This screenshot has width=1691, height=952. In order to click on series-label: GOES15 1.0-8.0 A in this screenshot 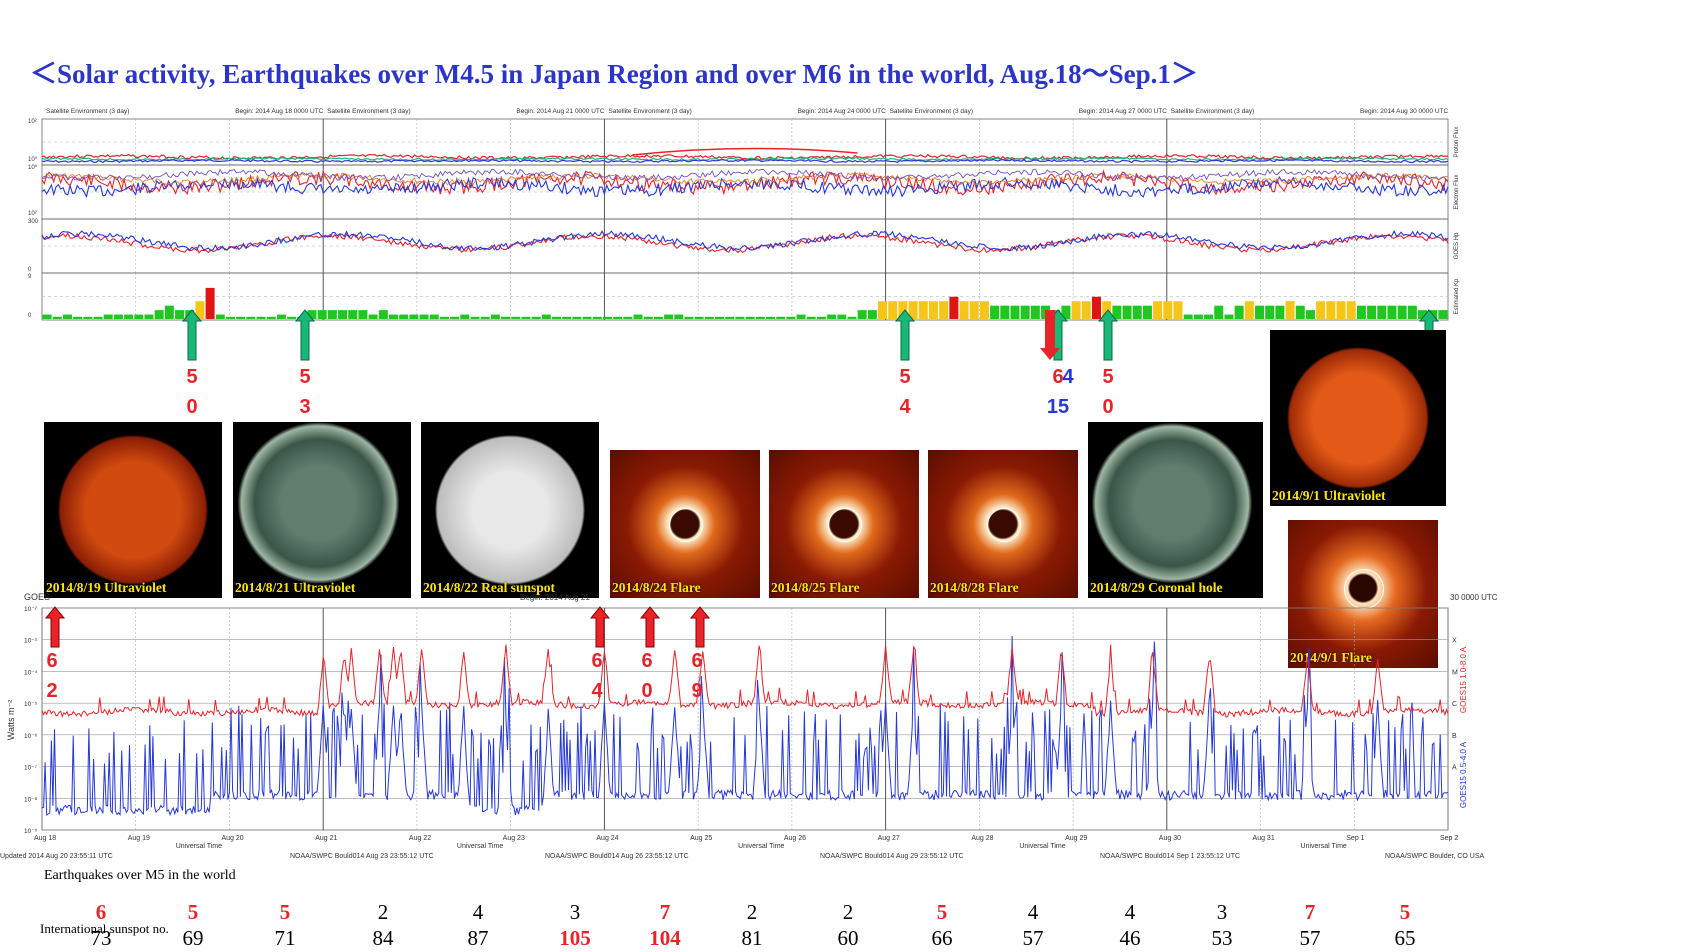, I will do `click(1463, 679)`.